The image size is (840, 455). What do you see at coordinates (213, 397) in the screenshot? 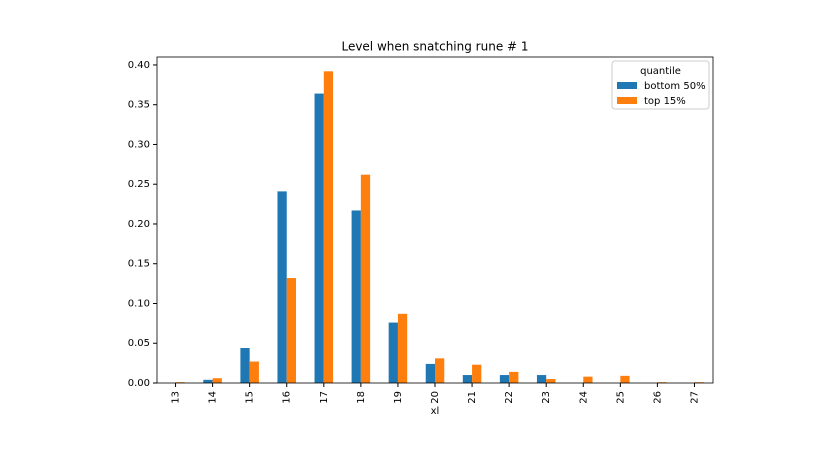
I see `x-tick-label: 14` at bounding box center [213, 397].